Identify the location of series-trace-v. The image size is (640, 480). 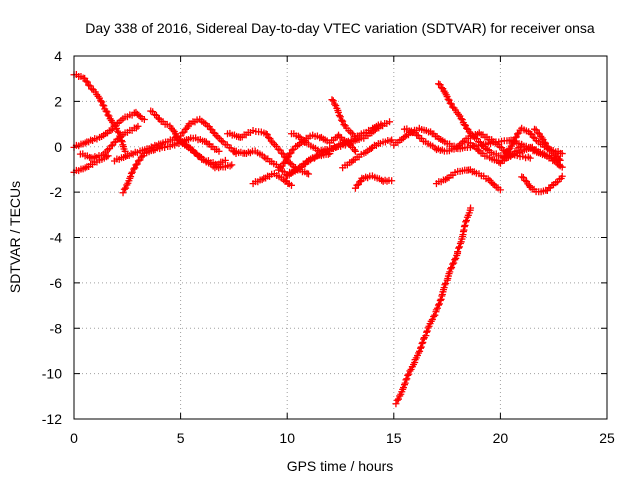
(495, 153).